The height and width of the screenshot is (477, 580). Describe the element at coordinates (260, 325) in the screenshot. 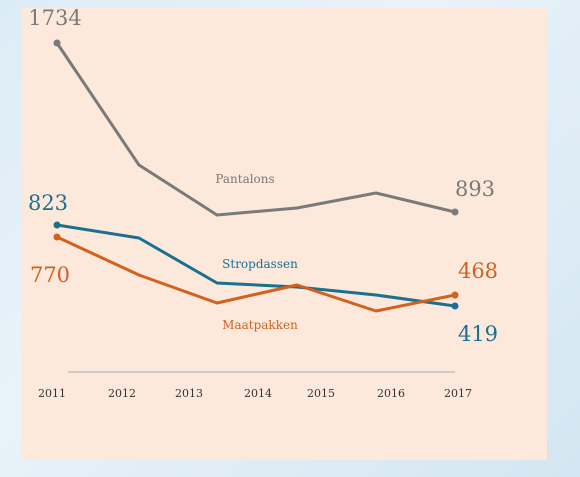

I see `series-name-label-maatpakken: Maatpakken` at that location.